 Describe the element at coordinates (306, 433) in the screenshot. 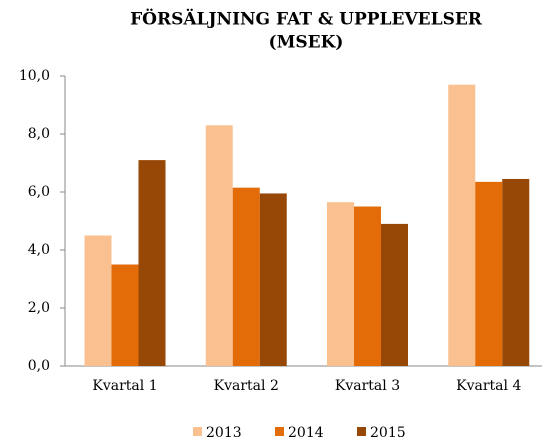

I see `legend-label: 2014` at that location.